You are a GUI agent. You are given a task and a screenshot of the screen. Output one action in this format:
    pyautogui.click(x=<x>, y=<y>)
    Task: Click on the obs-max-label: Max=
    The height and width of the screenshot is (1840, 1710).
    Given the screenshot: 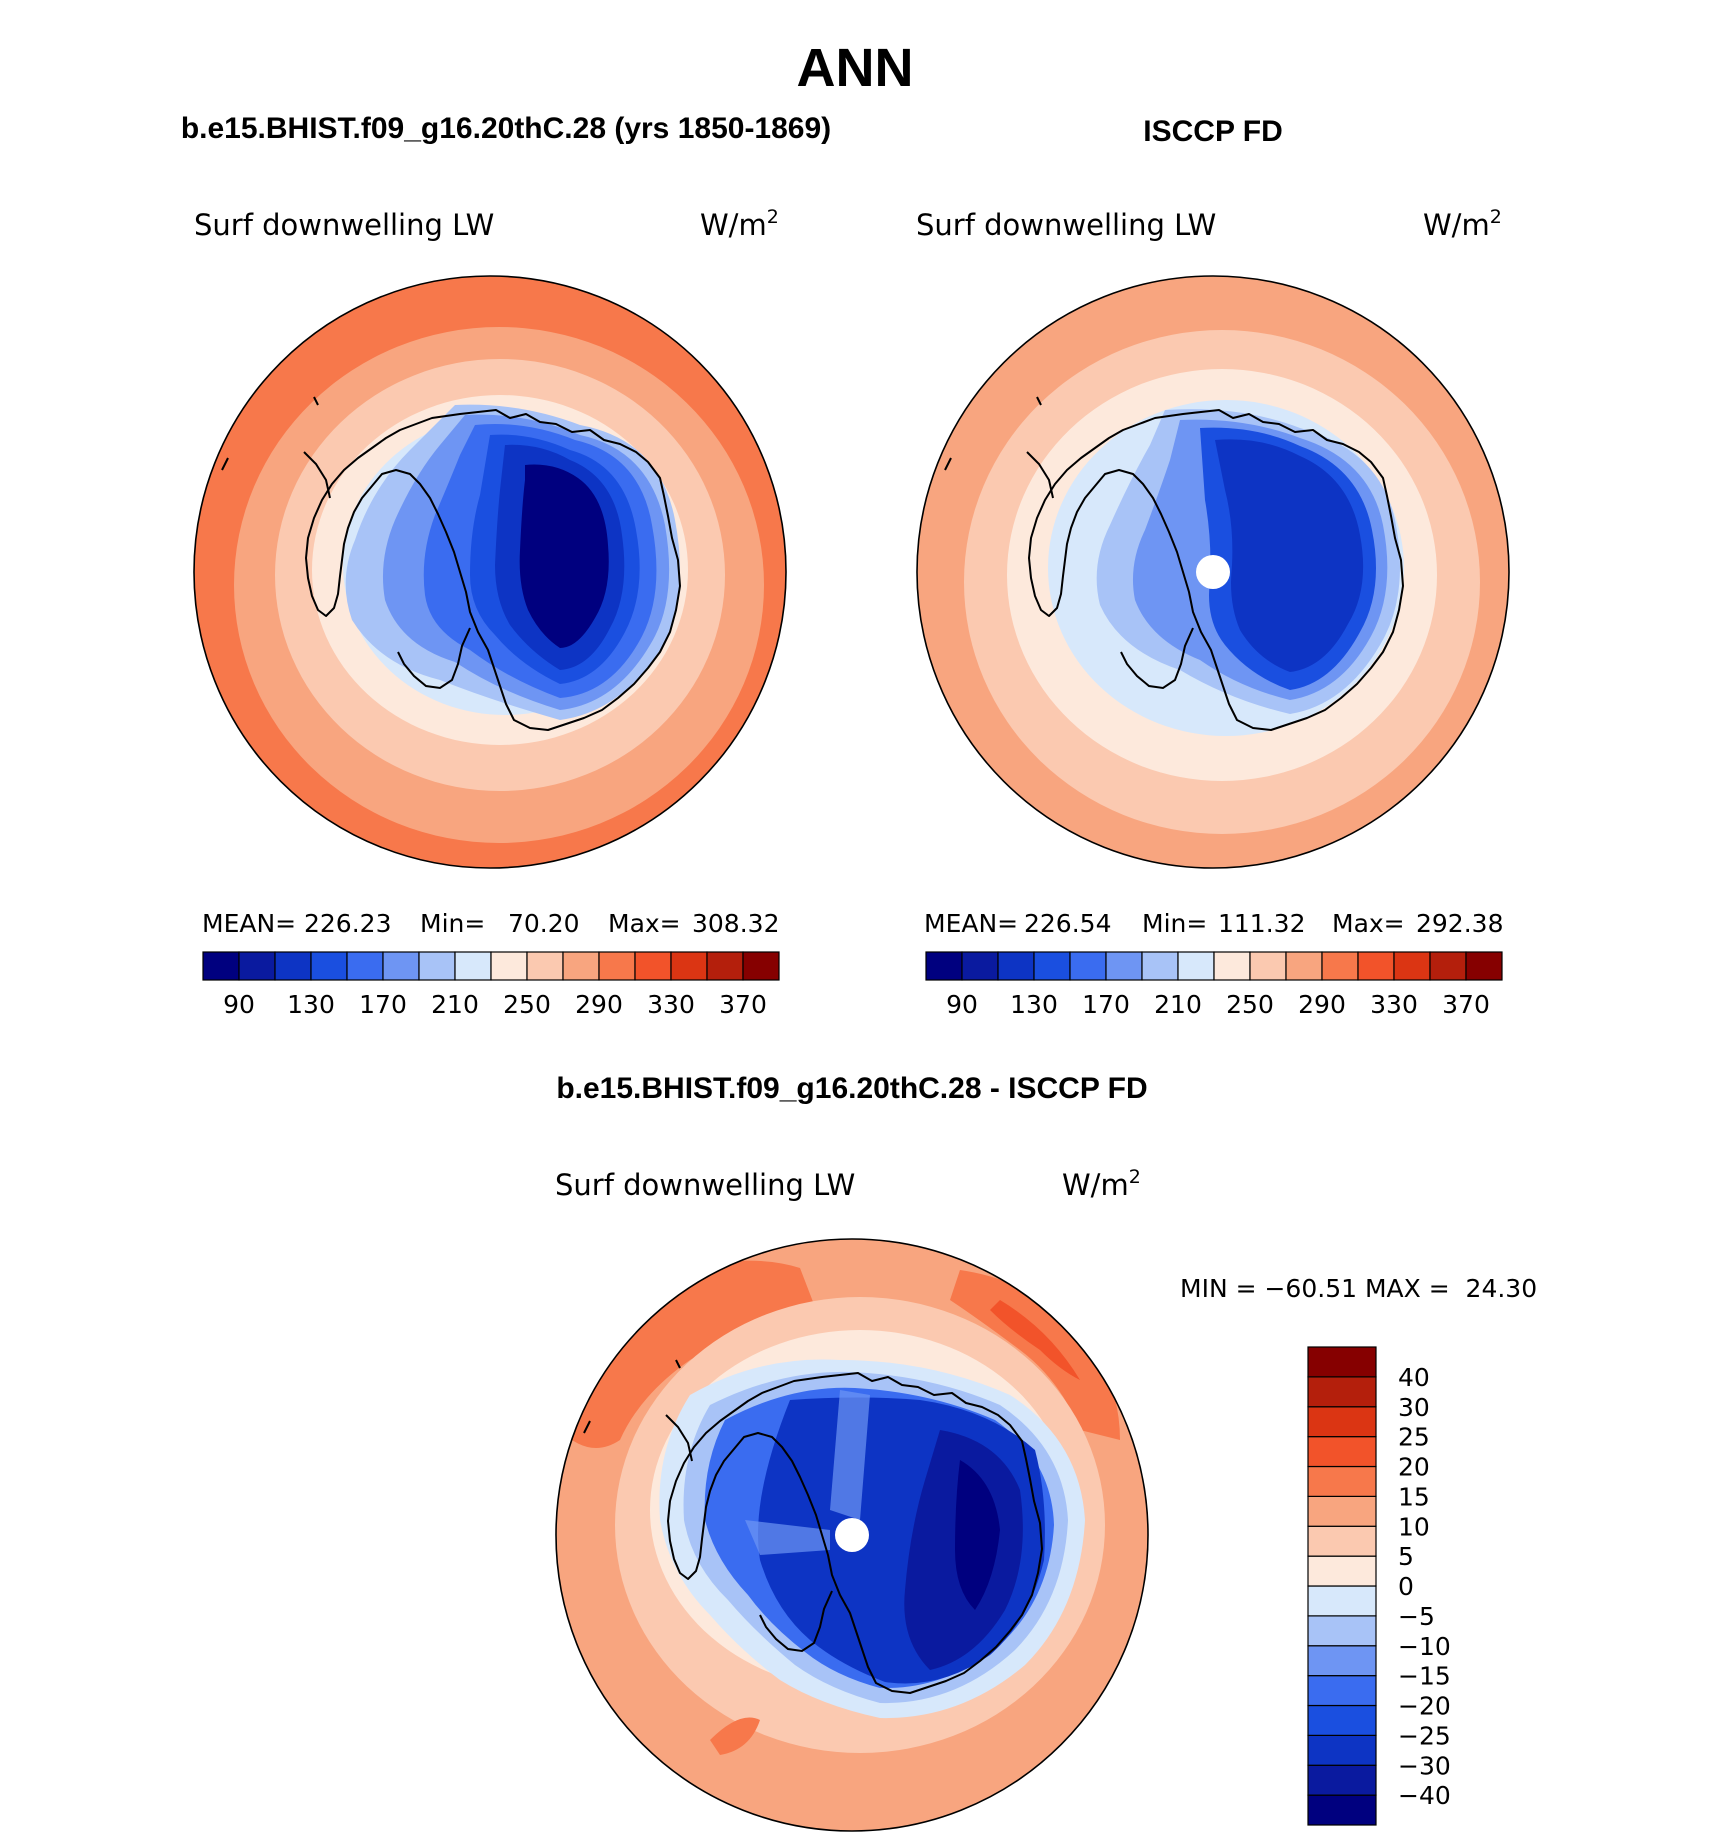 What is the action you would take?
    pyautogui.click(x=1368, y=923)
    